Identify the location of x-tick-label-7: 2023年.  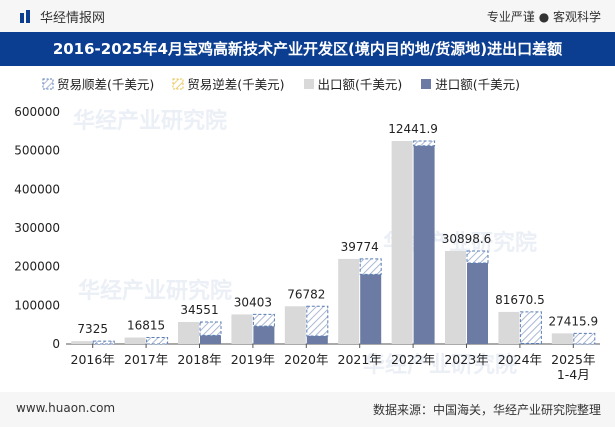
(466, 359).